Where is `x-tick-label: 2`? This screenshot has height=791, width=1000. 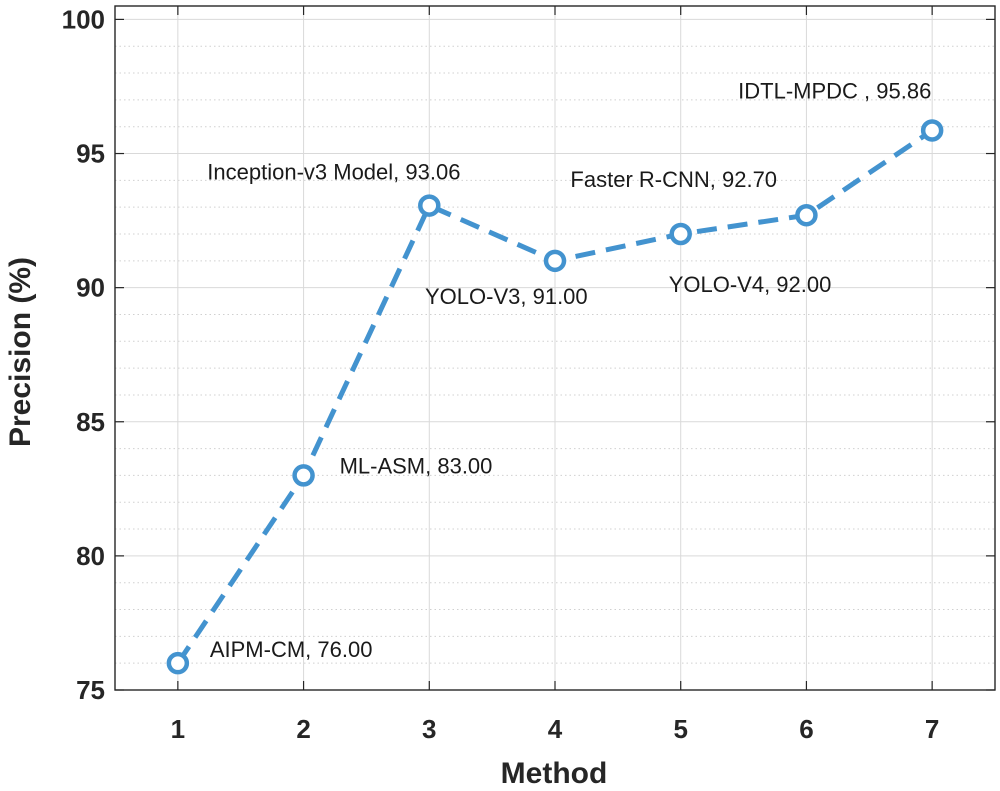 x-tick-label: 2 is located at coordinates (303, 729).